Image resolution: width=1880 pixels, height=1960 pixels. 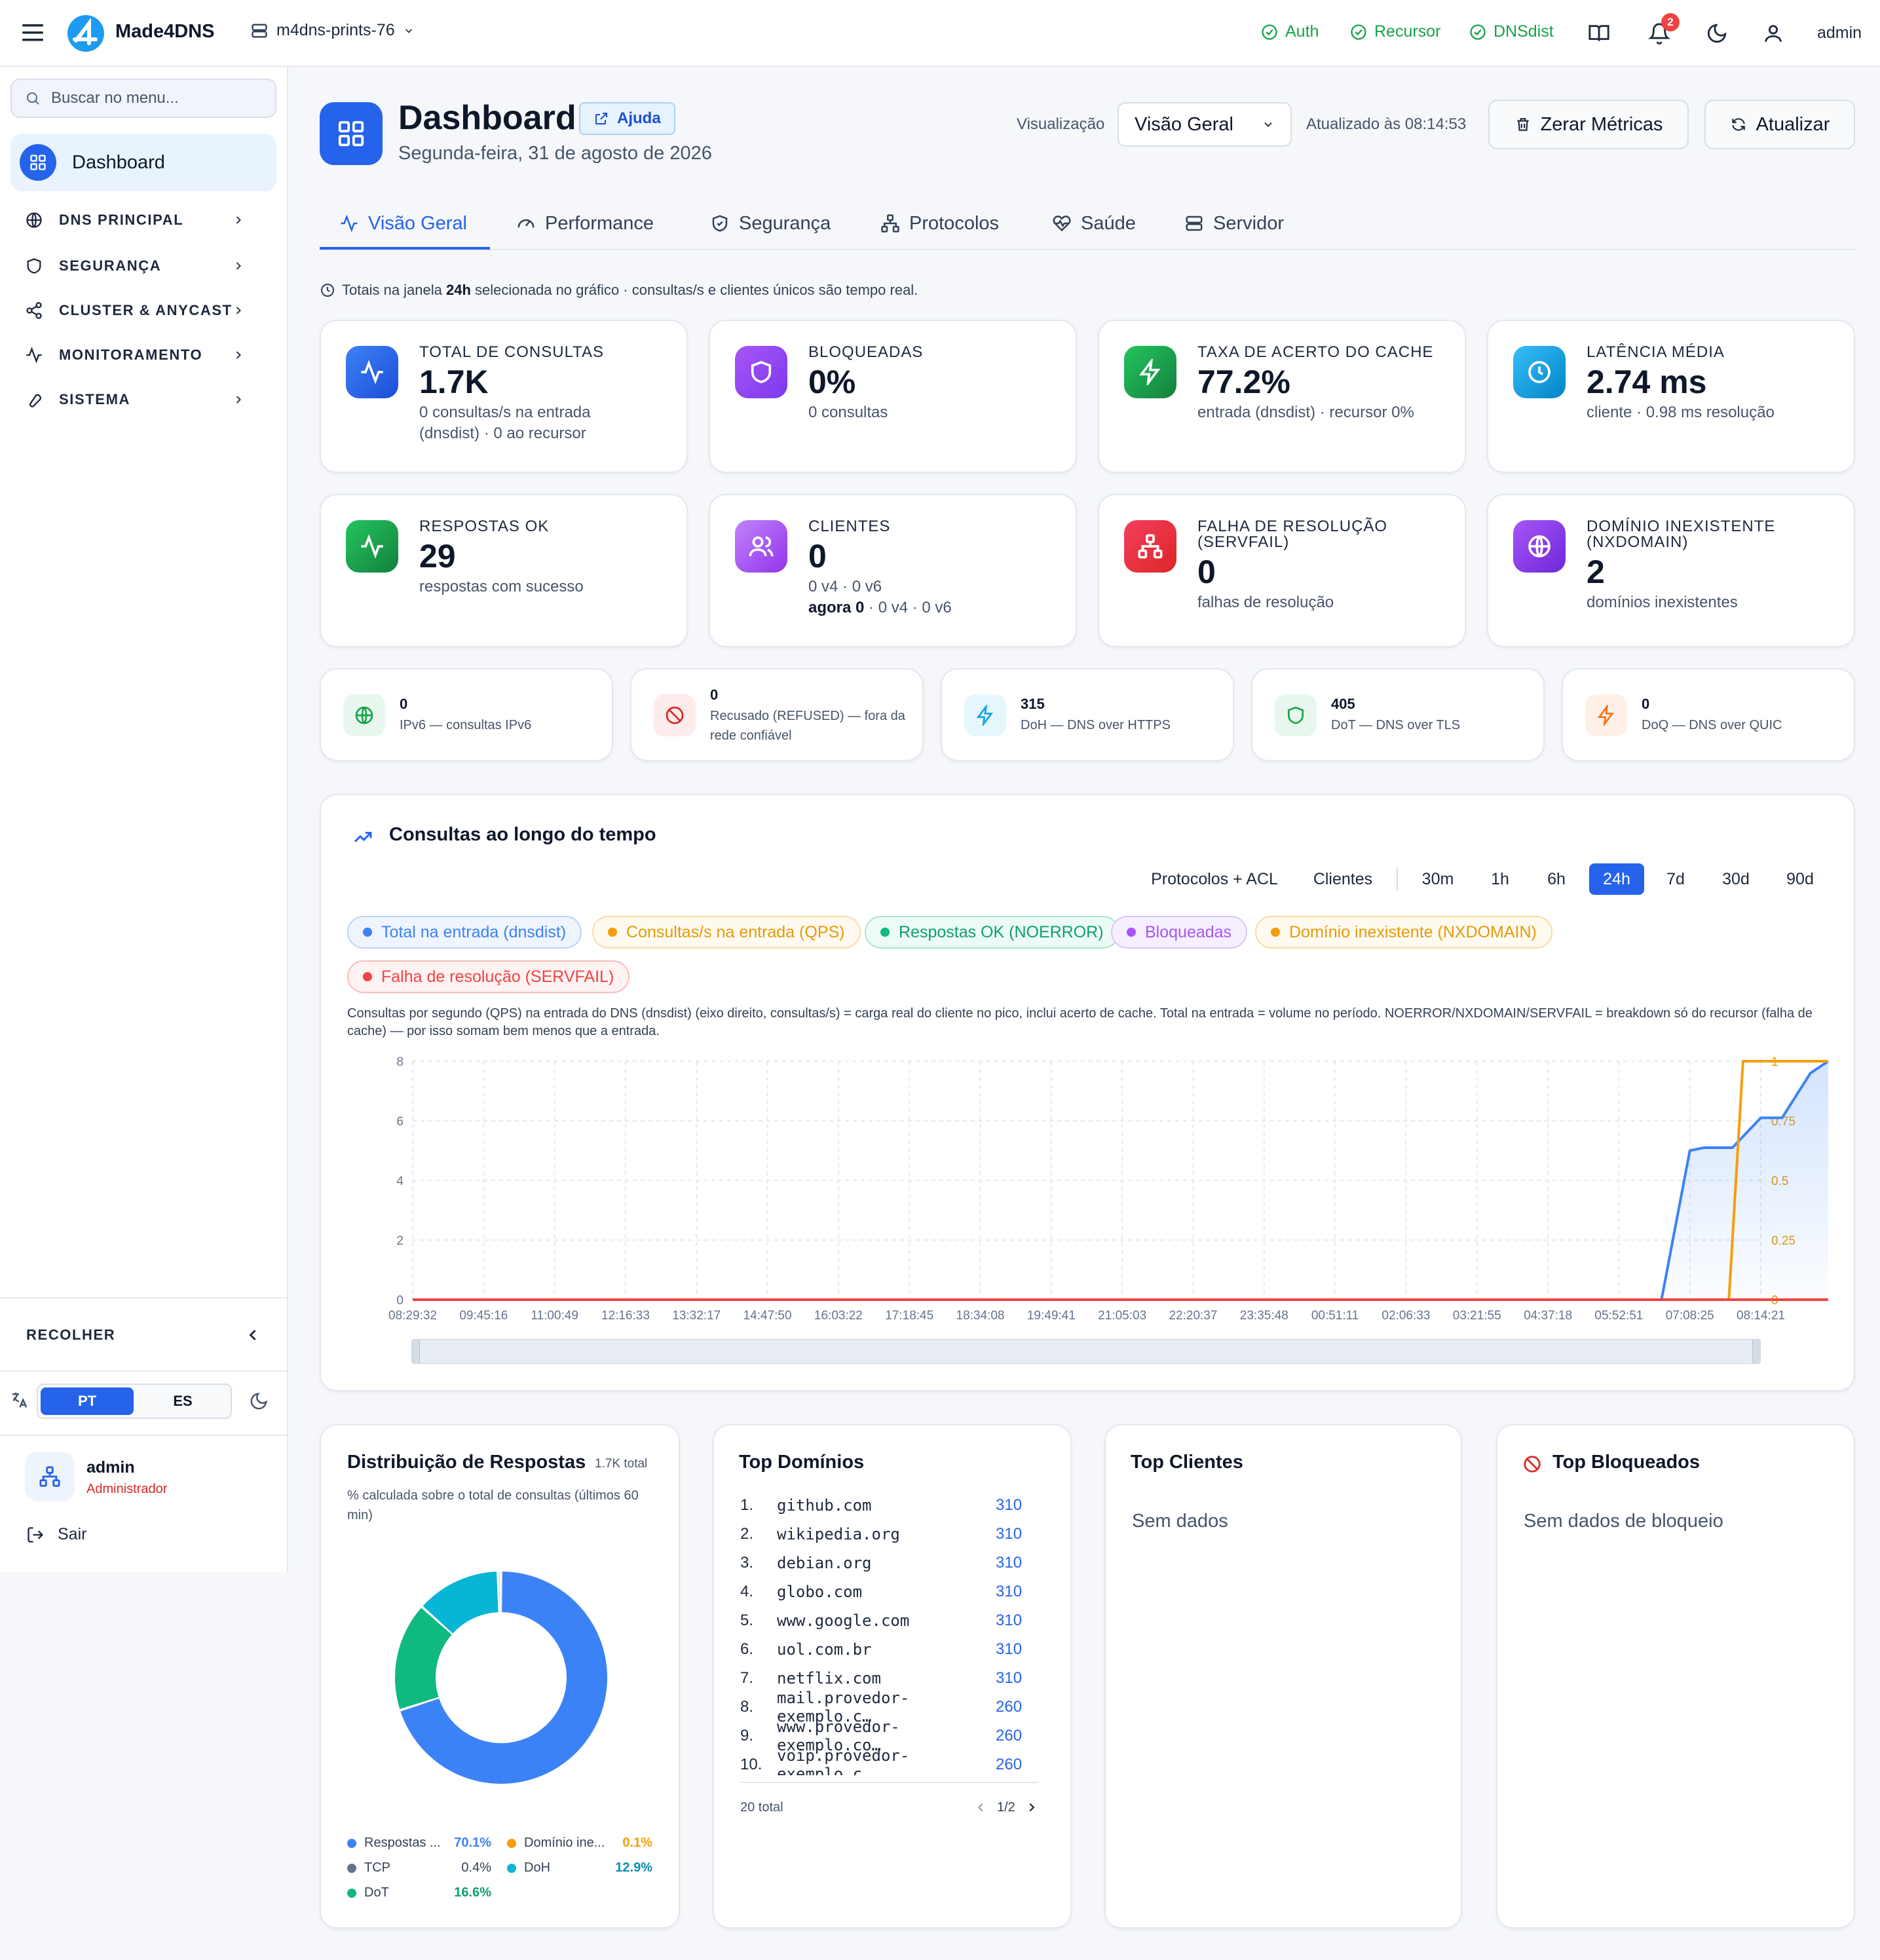 What do you see at coordinates (1062, 224) in the screenshot?
I see `heart-pulse-icon` at bounding box center [1062, 224].